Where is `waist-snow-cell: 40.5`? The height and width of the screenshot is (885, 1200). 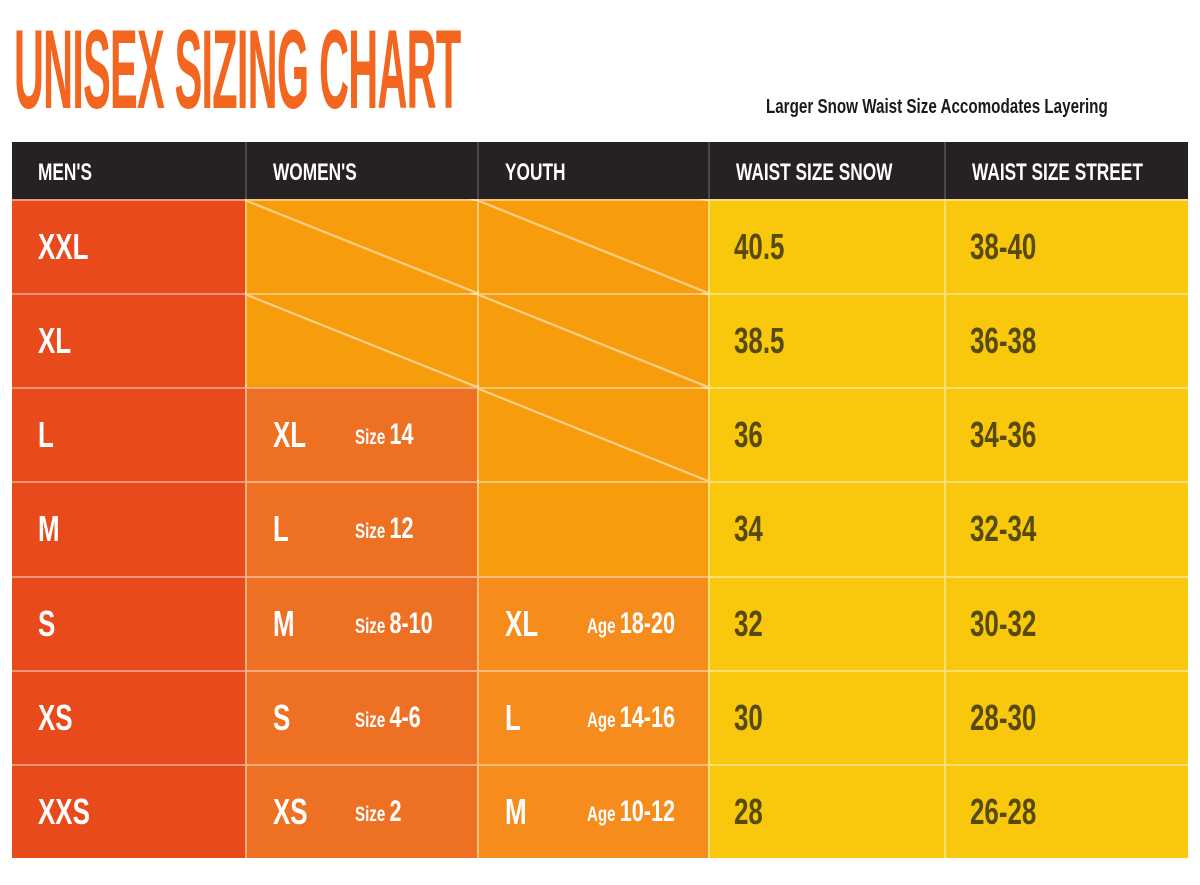
waist-snow-cell: 40.5 is located at coordinates (826, 246).